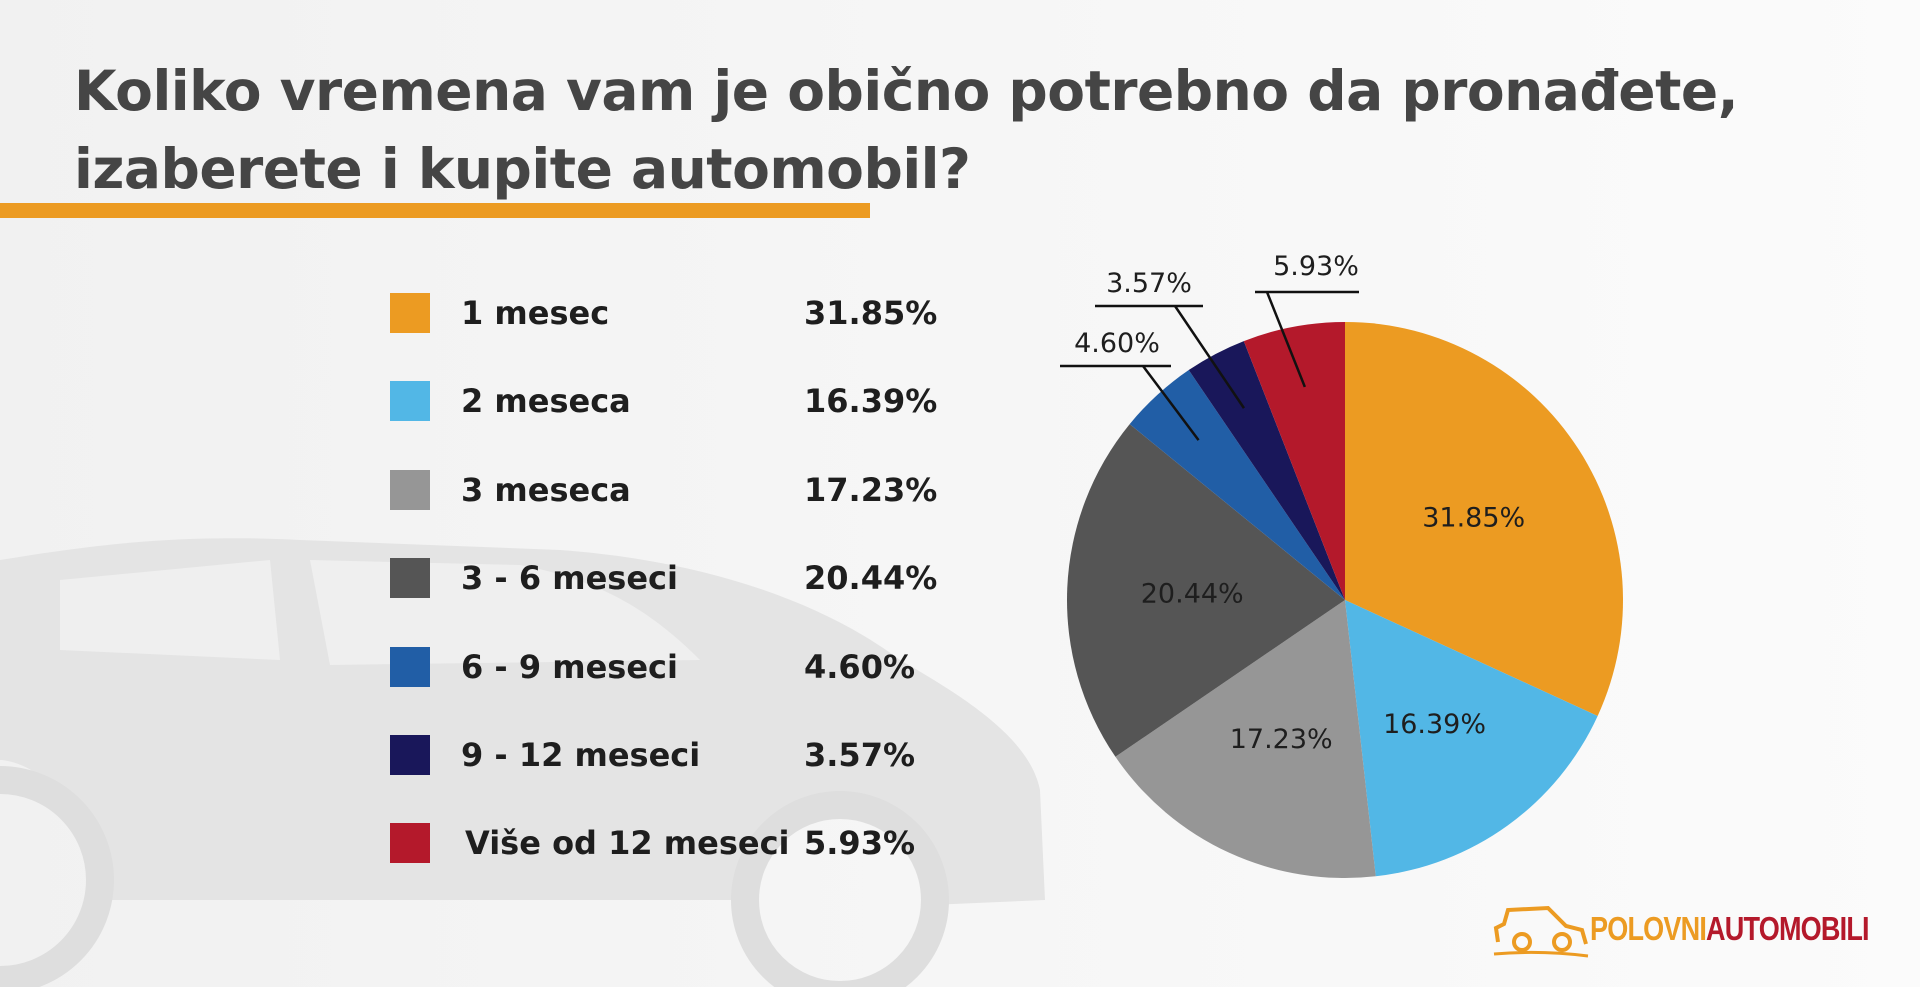 The image size is (1920, 987). I want to click on legend-item: 2 meseca 16.39%, so click(670, 401).